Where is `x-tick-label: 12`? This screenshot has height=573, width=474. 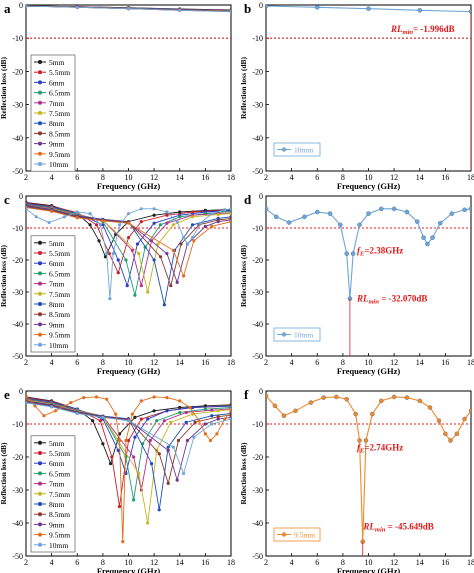
x-tick-label: 12 is located at coordinates (154, 362).